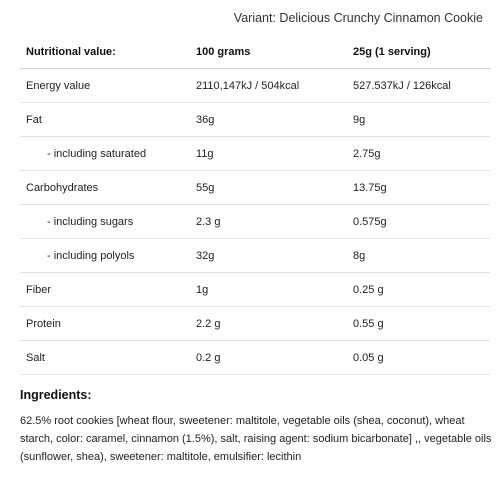 This screenshot has height=477, width=497. Describe the element at coordinates (56, 395) in the screenshot. I see `ingredients-heading: Ingredients:` at that location.